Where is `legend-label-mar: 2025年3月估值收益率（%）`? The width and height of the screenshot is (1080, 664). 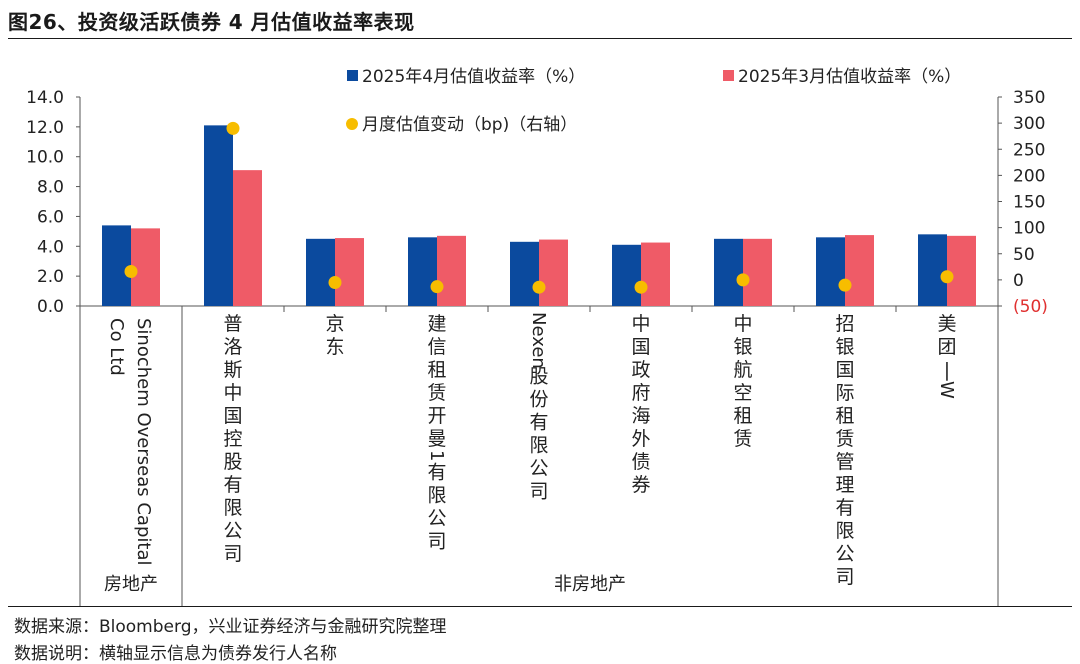 legend-label-mar: 2025年3月估值收益率（%） is located at coordinates (849, 77).